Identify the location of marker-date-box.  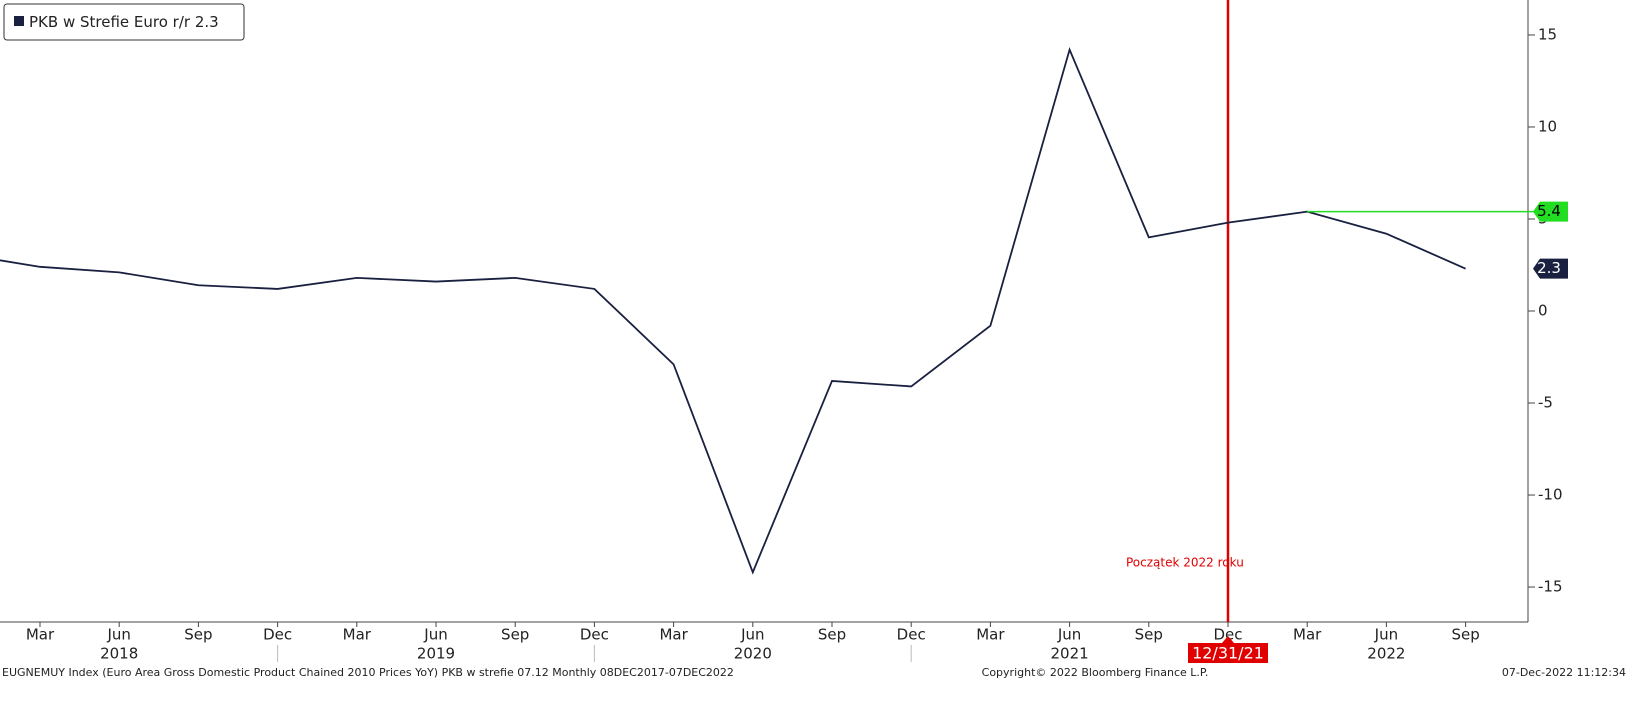
(1228, 653).